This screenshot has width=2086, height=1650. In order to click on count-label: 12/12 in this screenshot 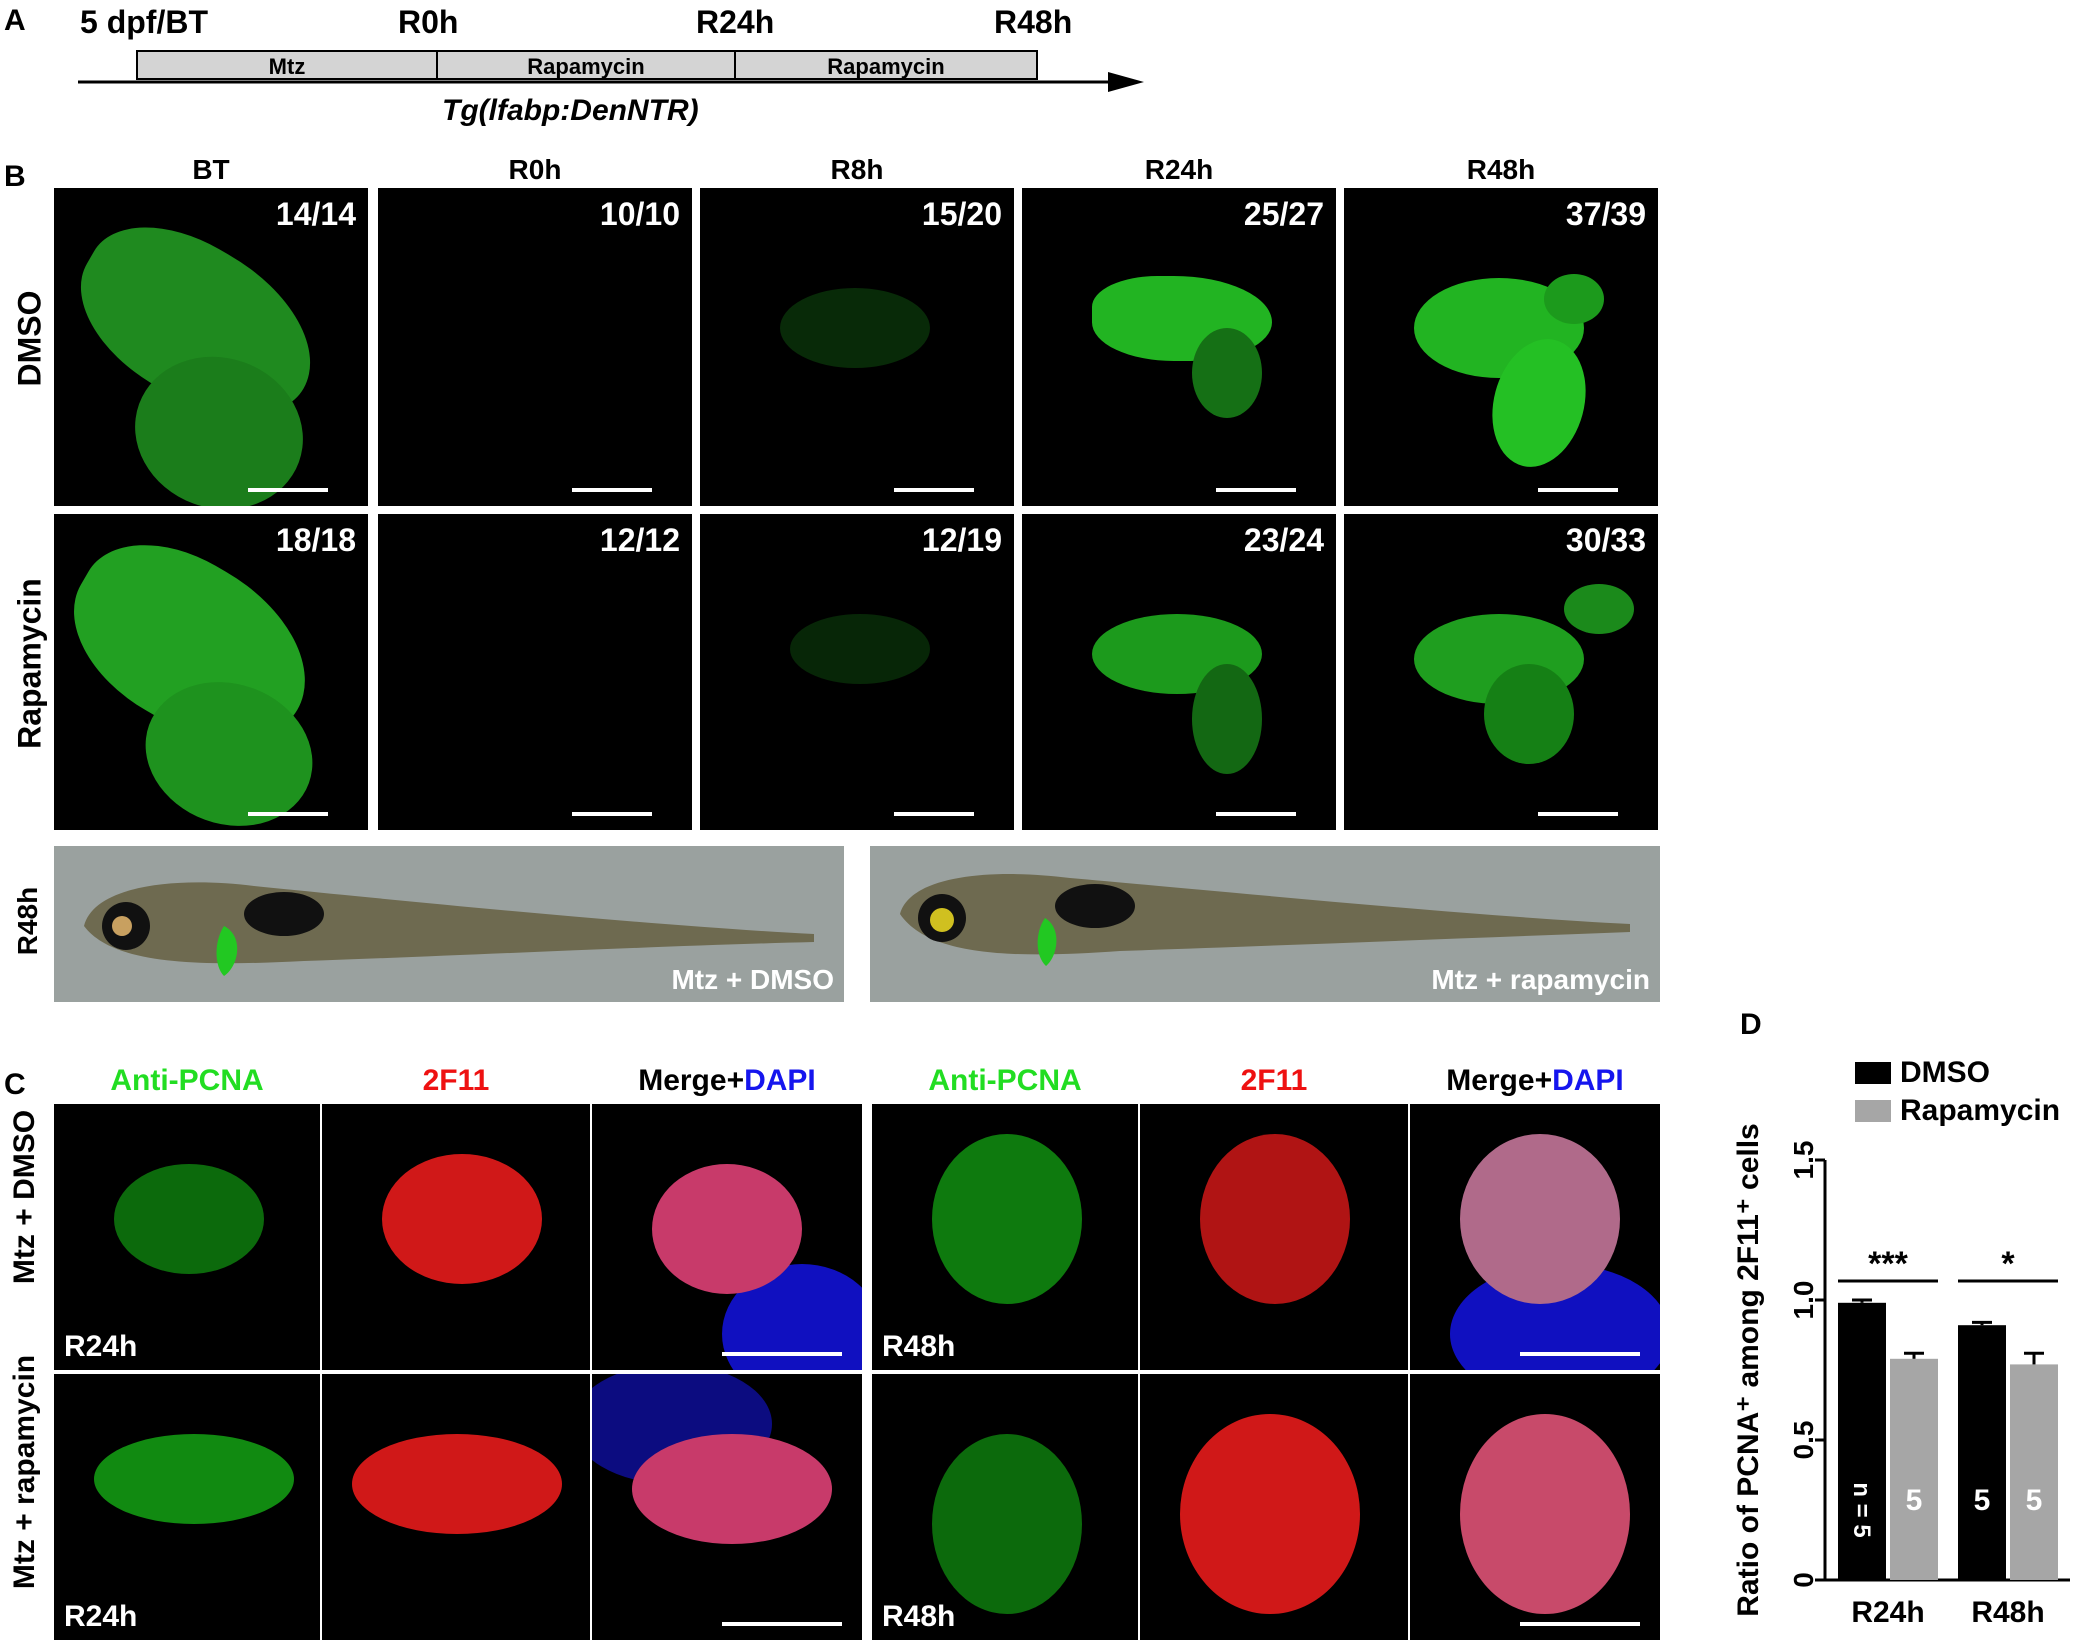, I will do `click(639, 540)`.